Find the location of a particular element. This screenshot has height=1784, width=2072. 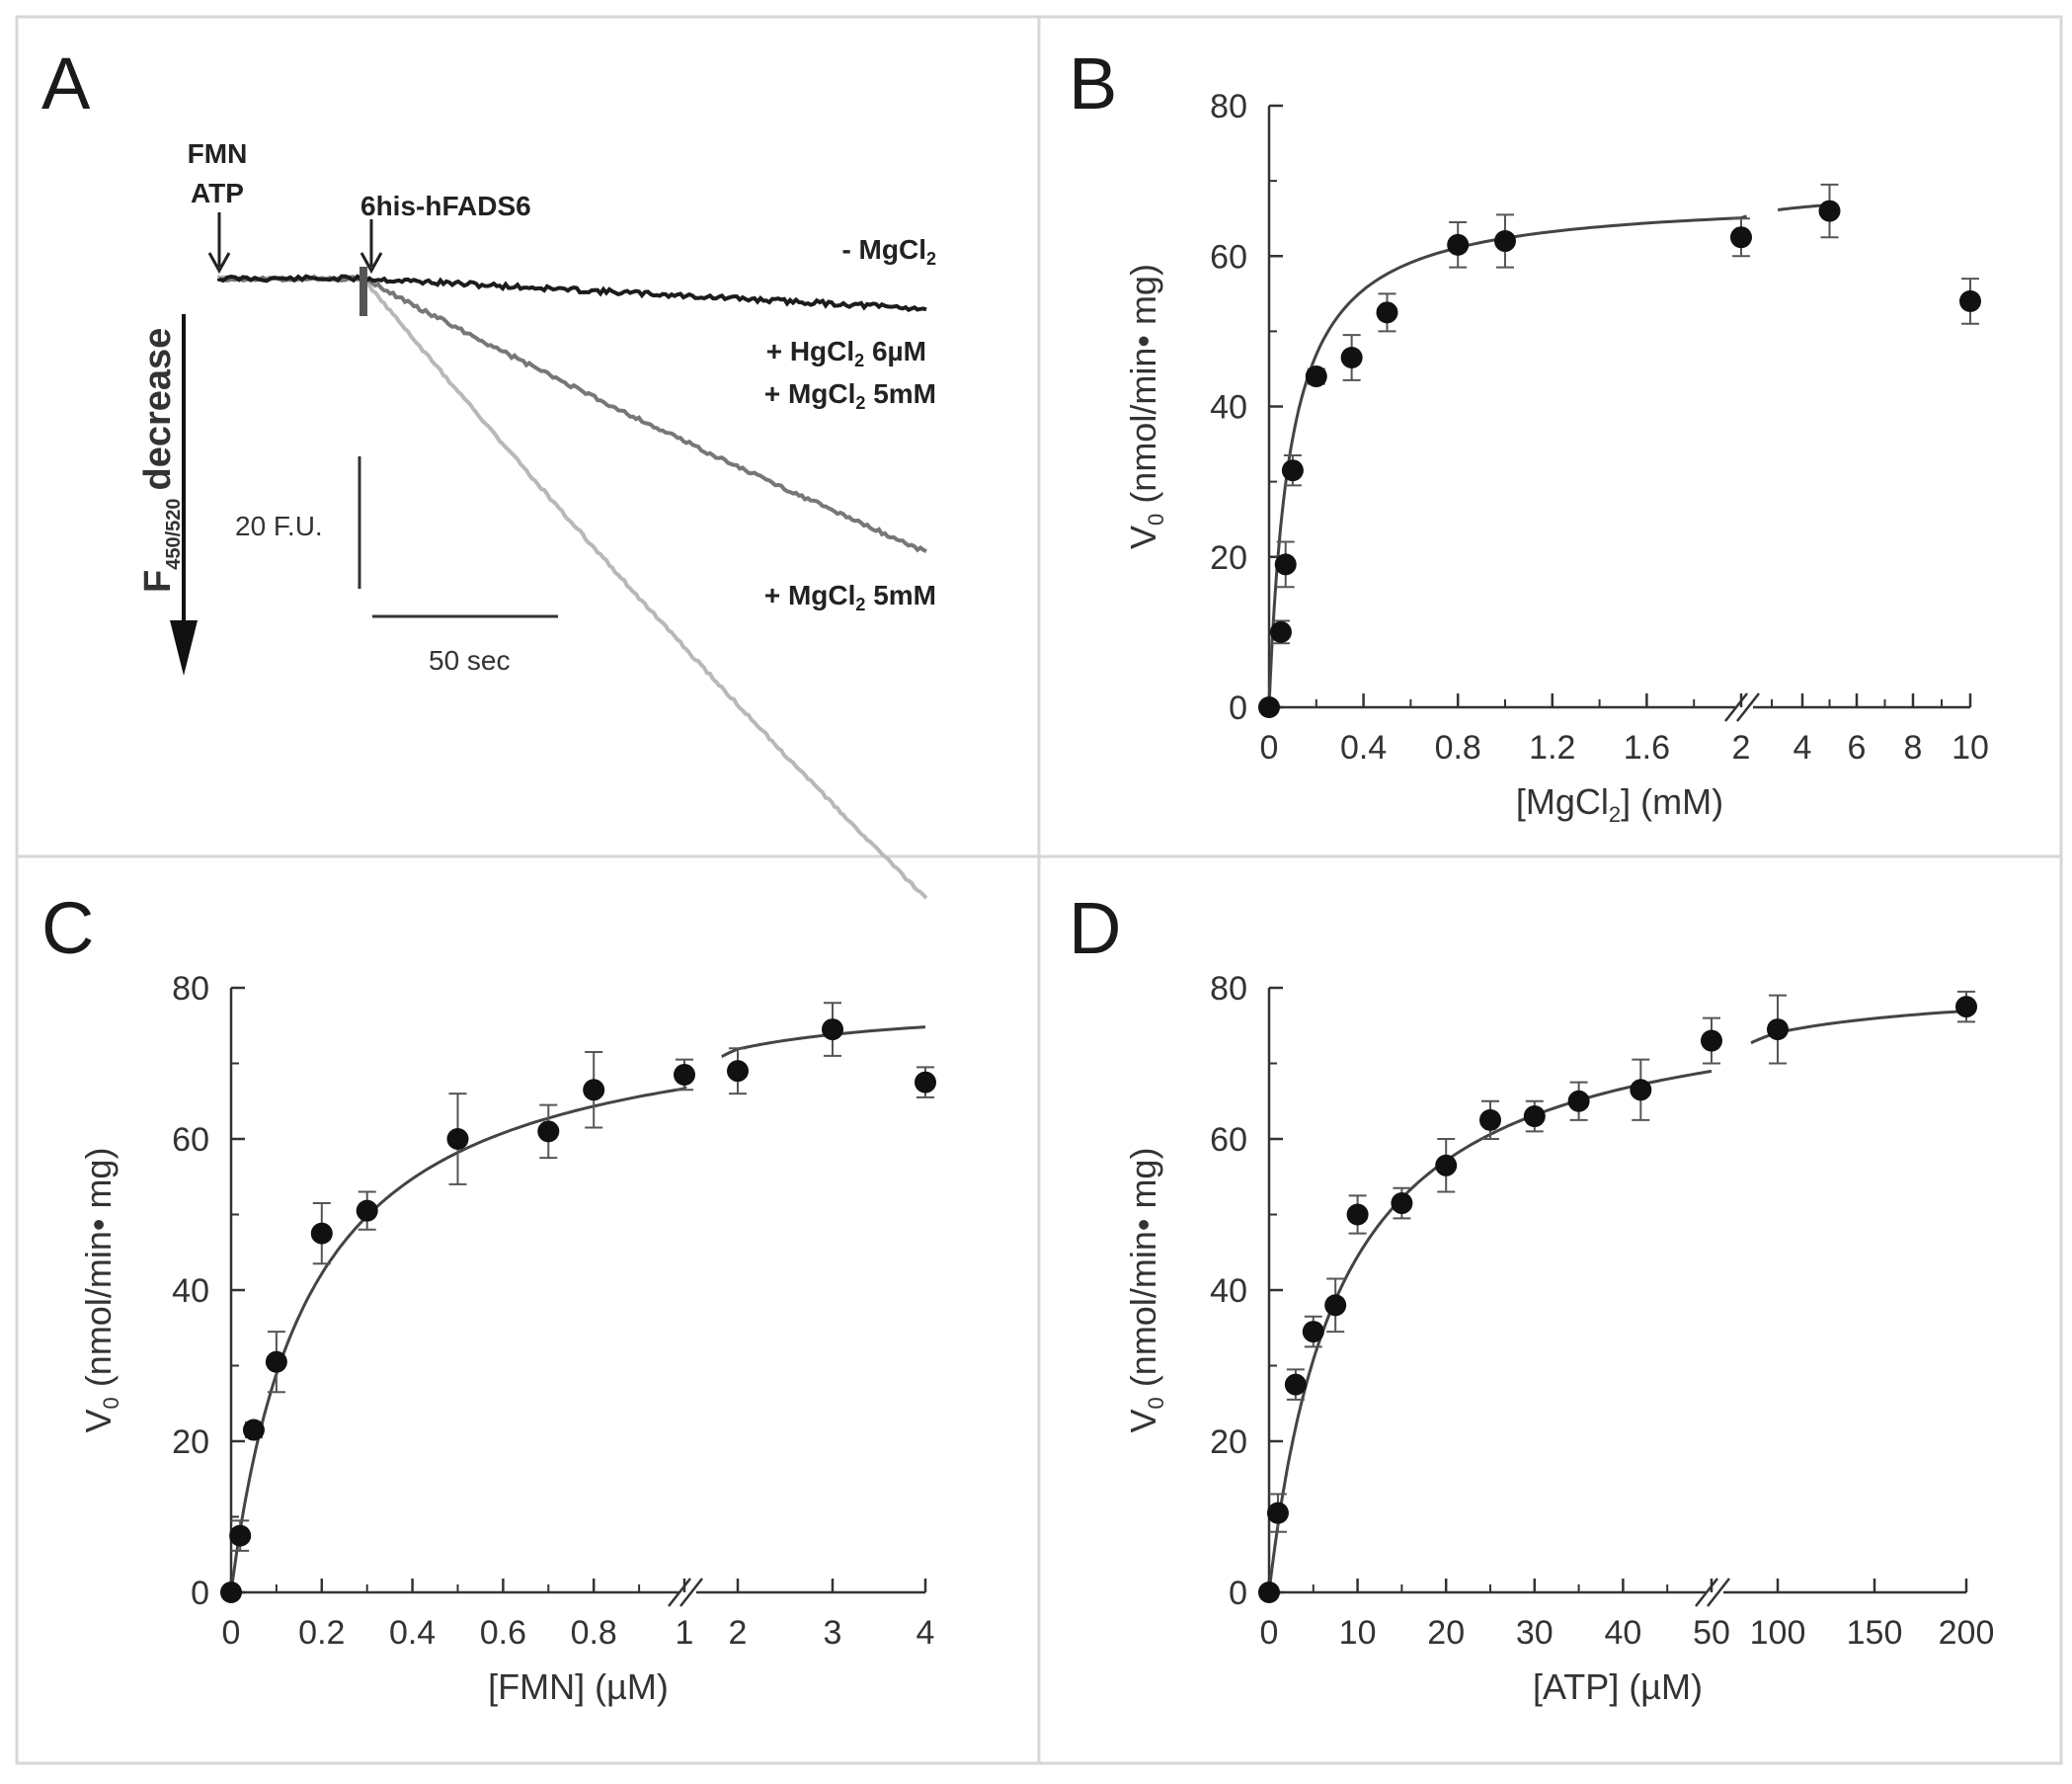

x-tick-label: 8 is located at coordinates (1913, 748).